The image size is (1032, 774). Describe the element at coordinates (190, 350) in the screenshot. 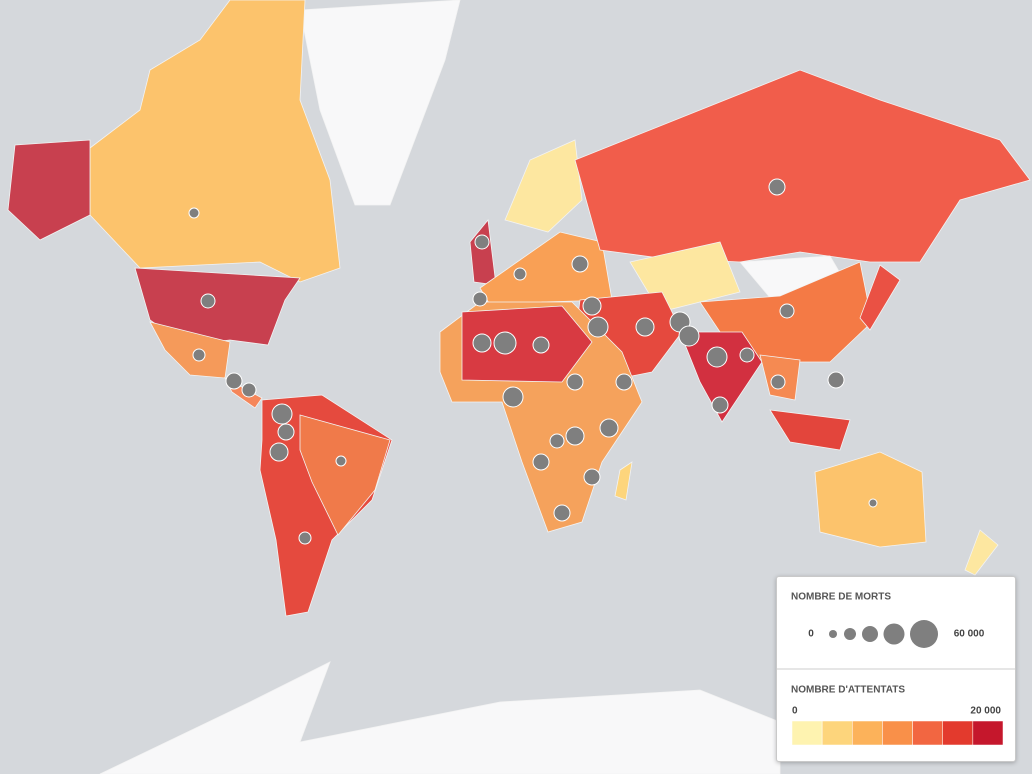

I see `mexico` at that location.